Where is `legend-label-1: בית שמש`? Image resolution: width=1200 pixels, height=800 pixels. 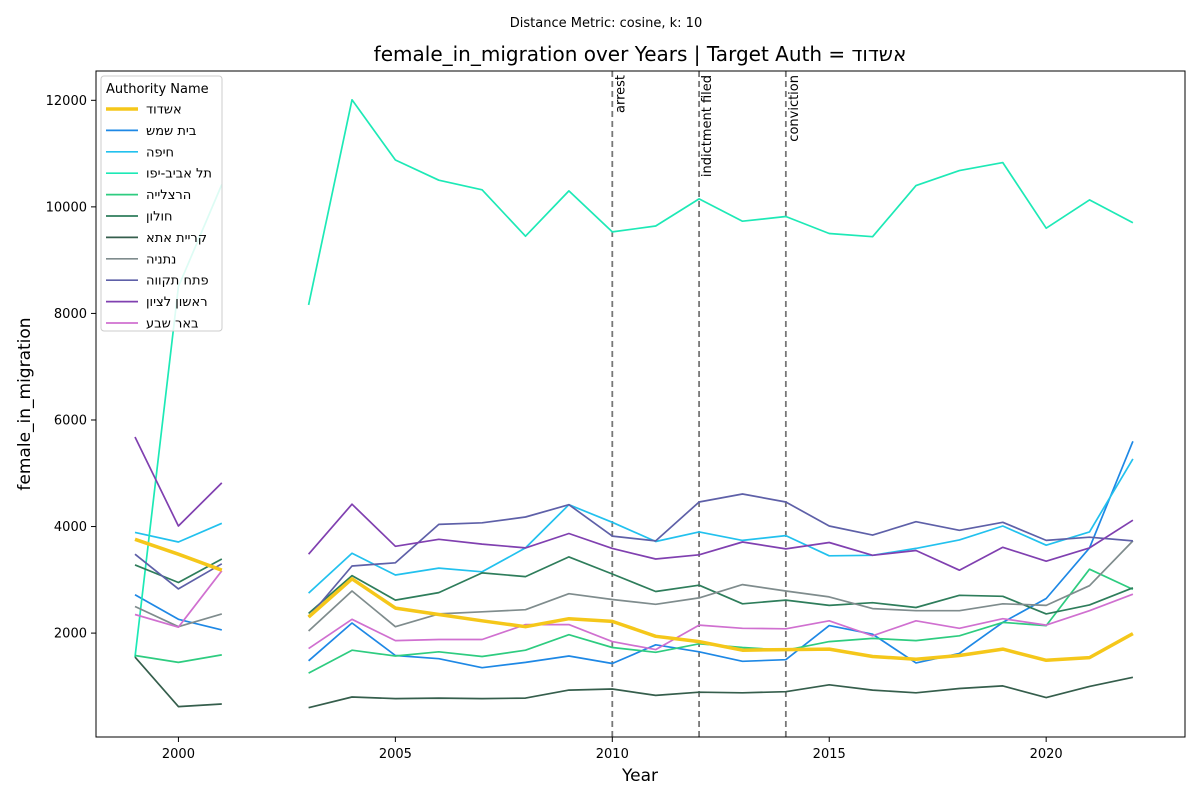
legend-label-1: בית שמש is located at coordinates (171, 131).